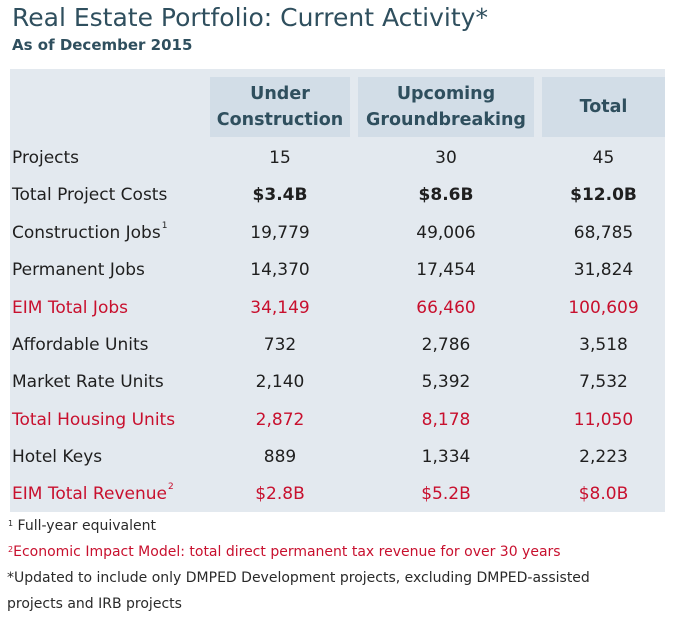 This screenshot has height=623, width=673. What do you see at coordinates (280, 494) in the screenshot?
I see `table-cell: $2.8B` at bounding box center [280, 494].